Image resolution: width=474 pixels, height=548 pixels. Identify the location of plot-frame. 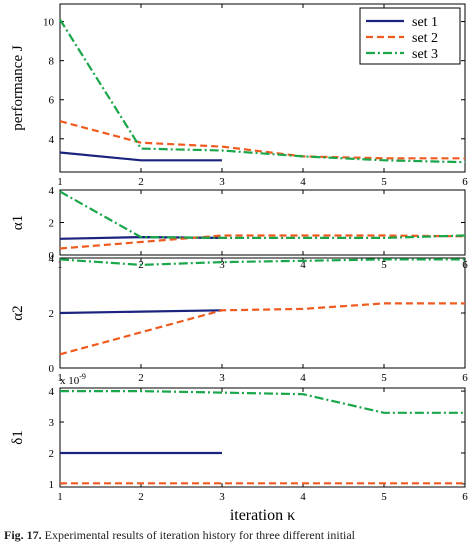
(262, 222).